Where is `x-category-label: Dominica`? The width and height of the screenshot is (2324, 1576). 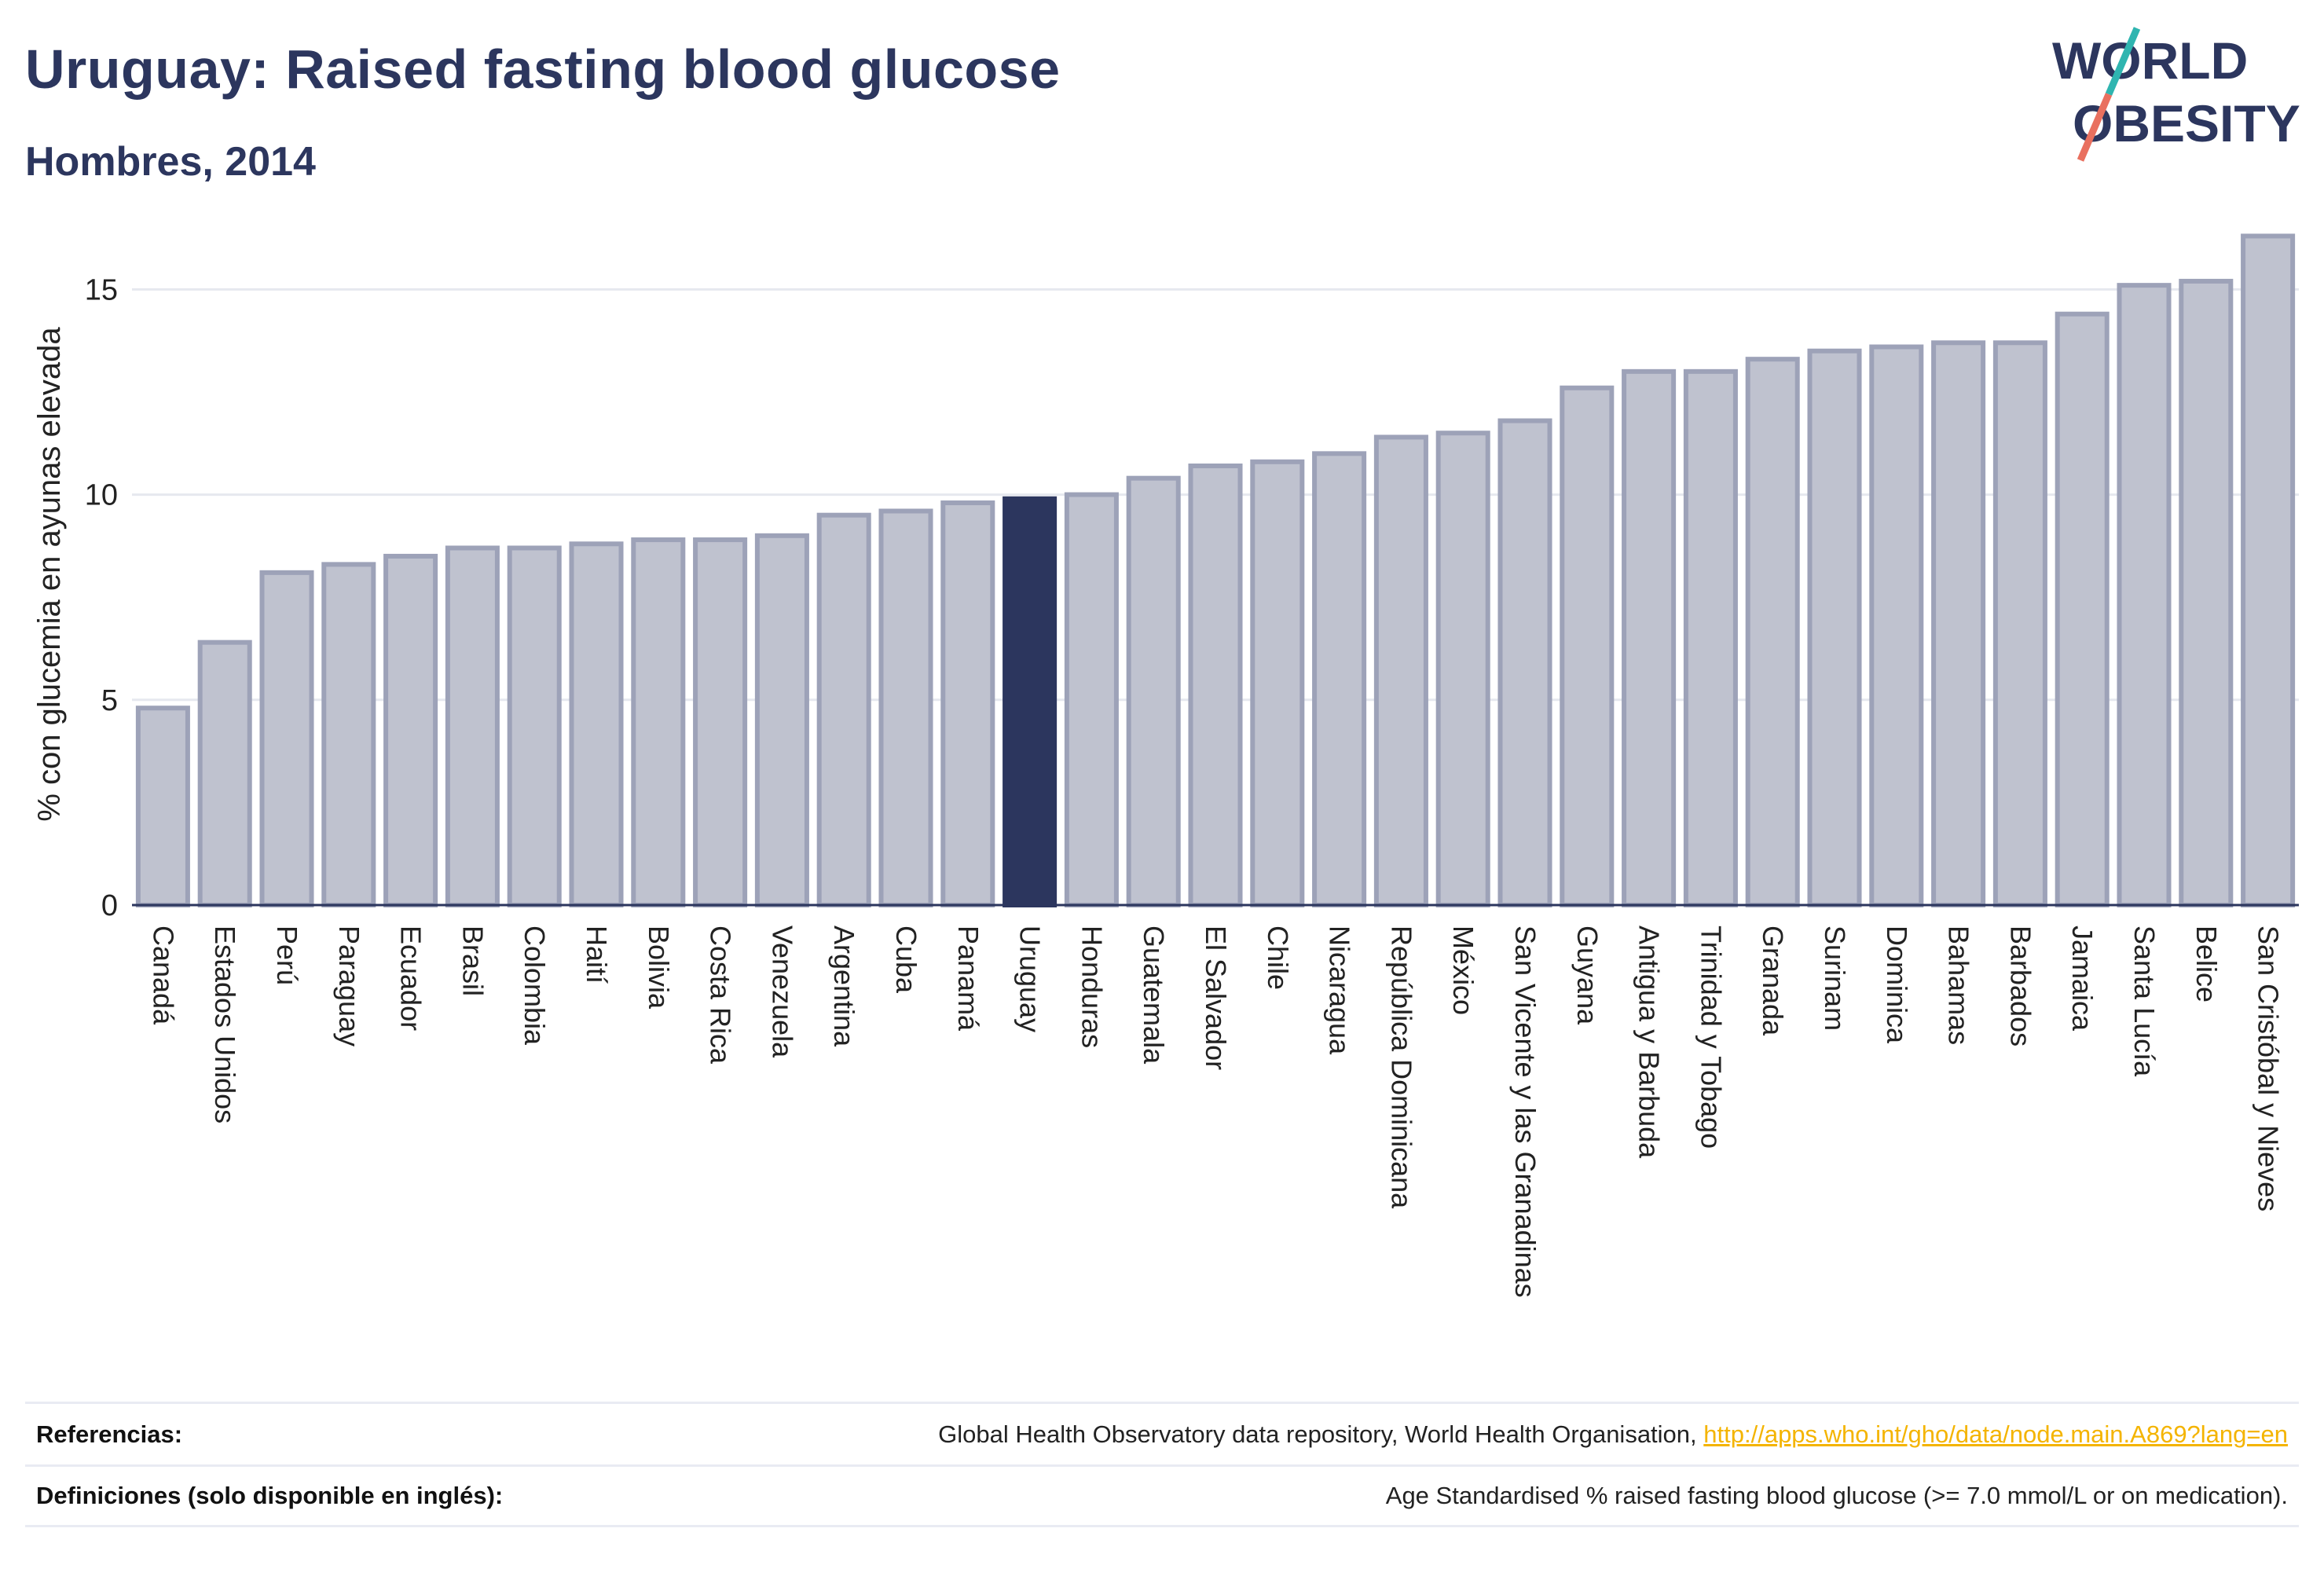 x-category-label: Dominica is located at coordinates (1897, 984).